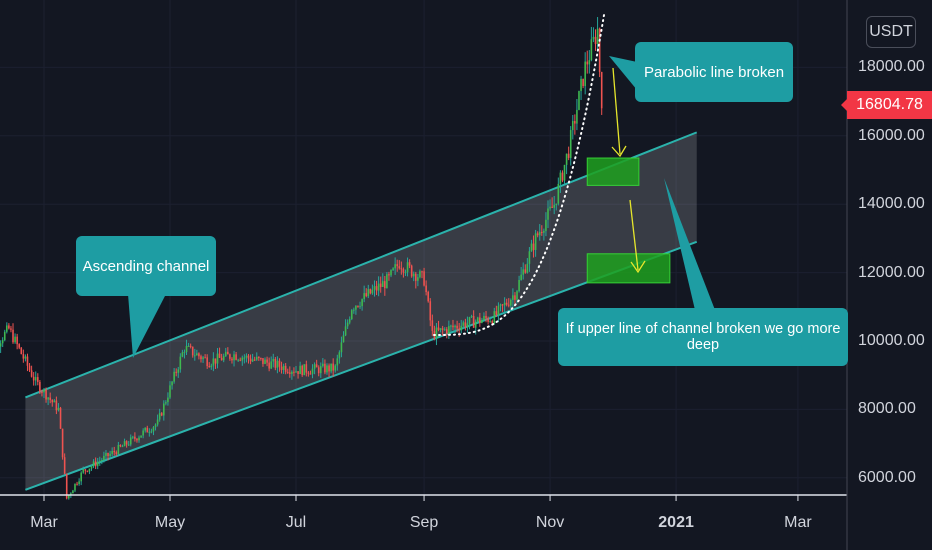  I want to click on arrow-1-head, so click(619, 151).